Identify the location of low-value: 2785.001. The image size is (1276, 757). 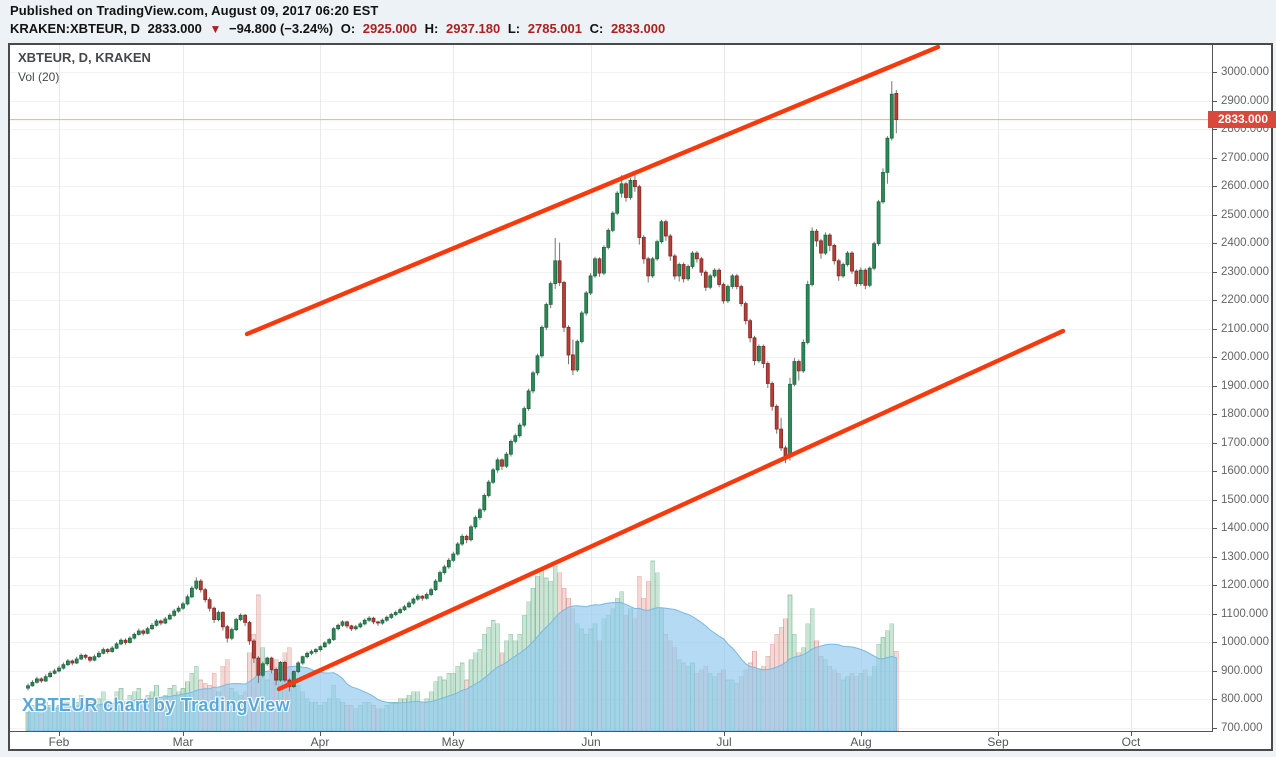
(554, 28).